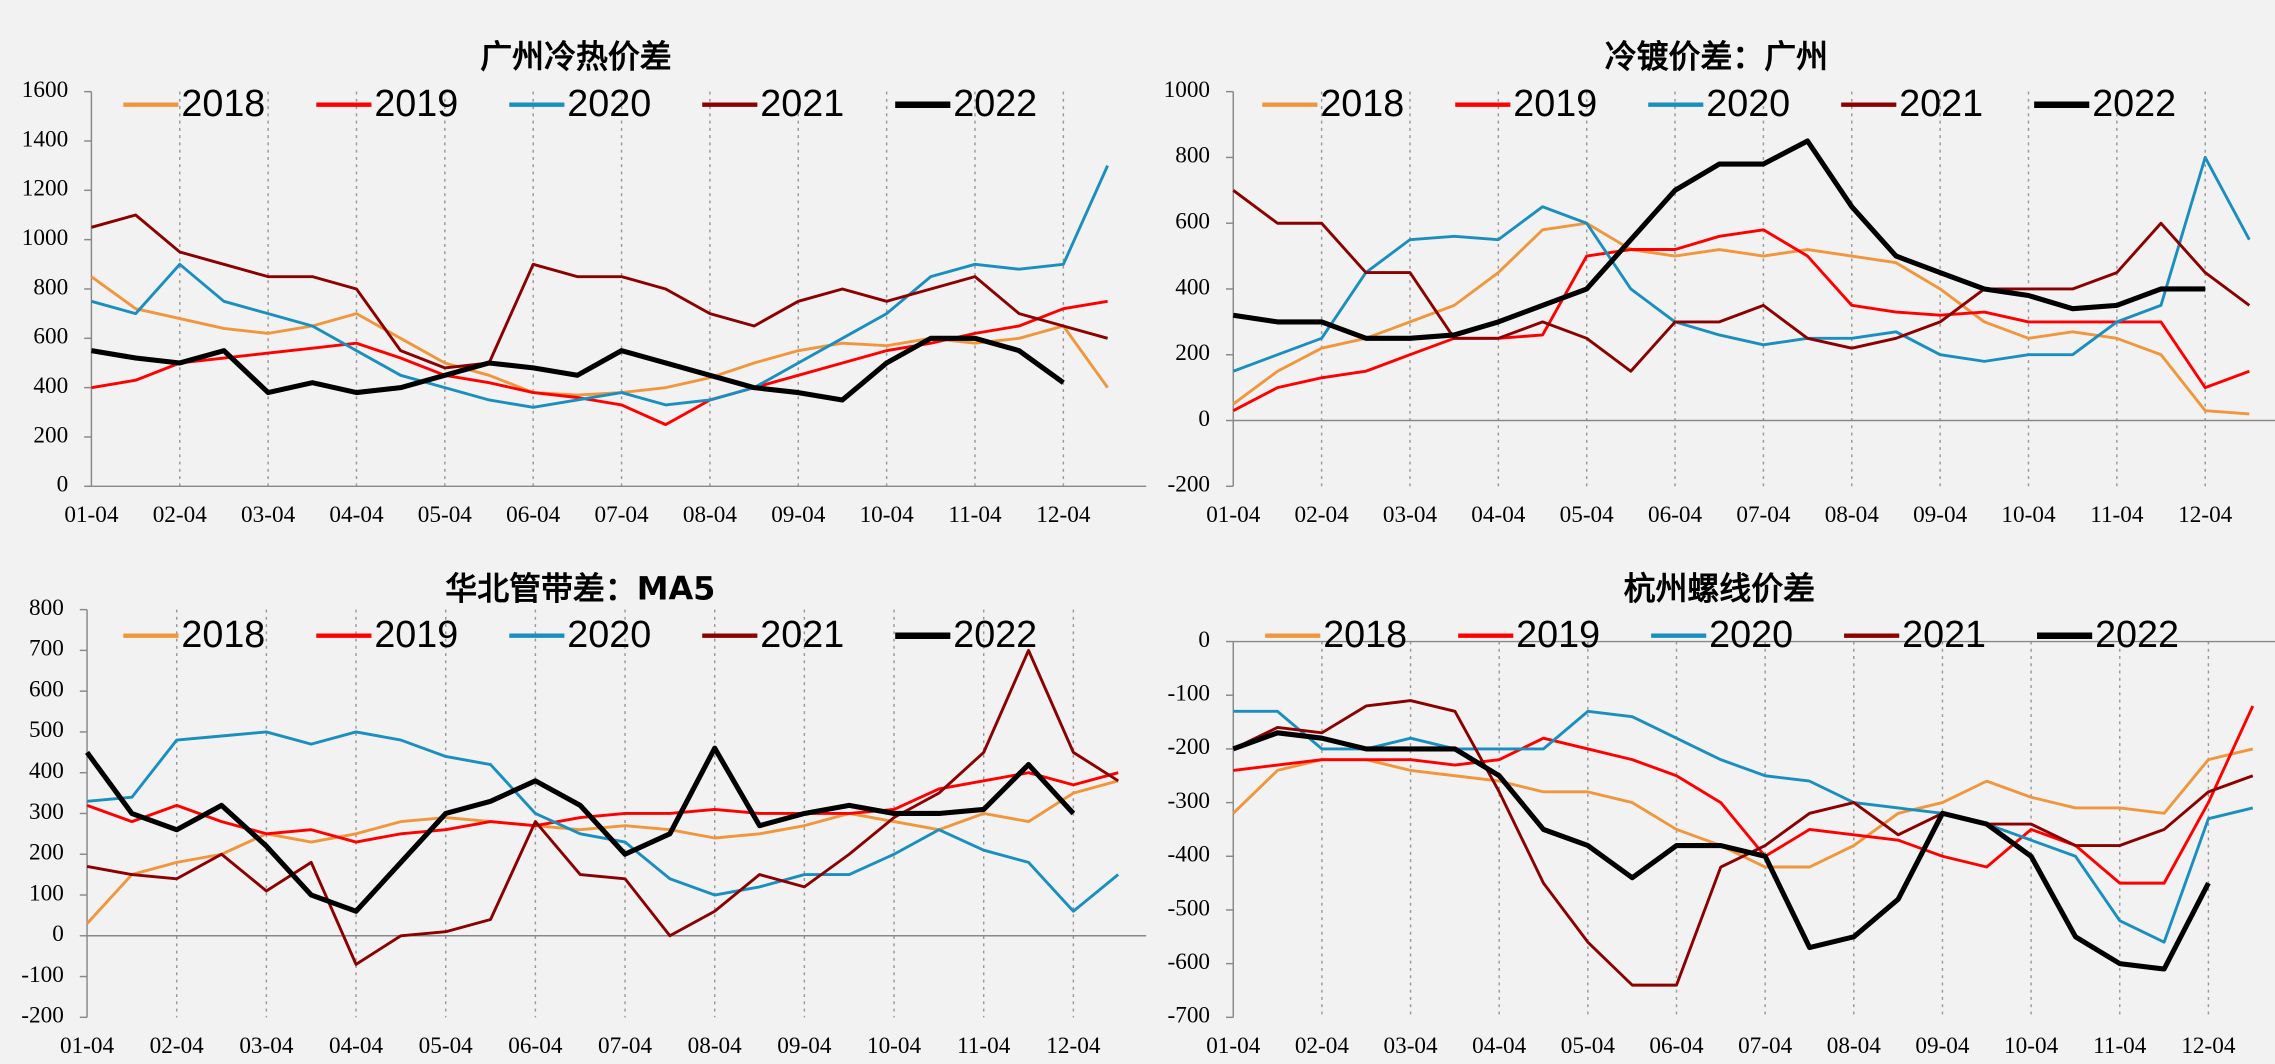 The width and height of the screenshot is (2275, 1064). What do you see at coordinates (46, 730) in the screenshot?
I see `y-tick-label: 500` at bounding box center [46, 730].